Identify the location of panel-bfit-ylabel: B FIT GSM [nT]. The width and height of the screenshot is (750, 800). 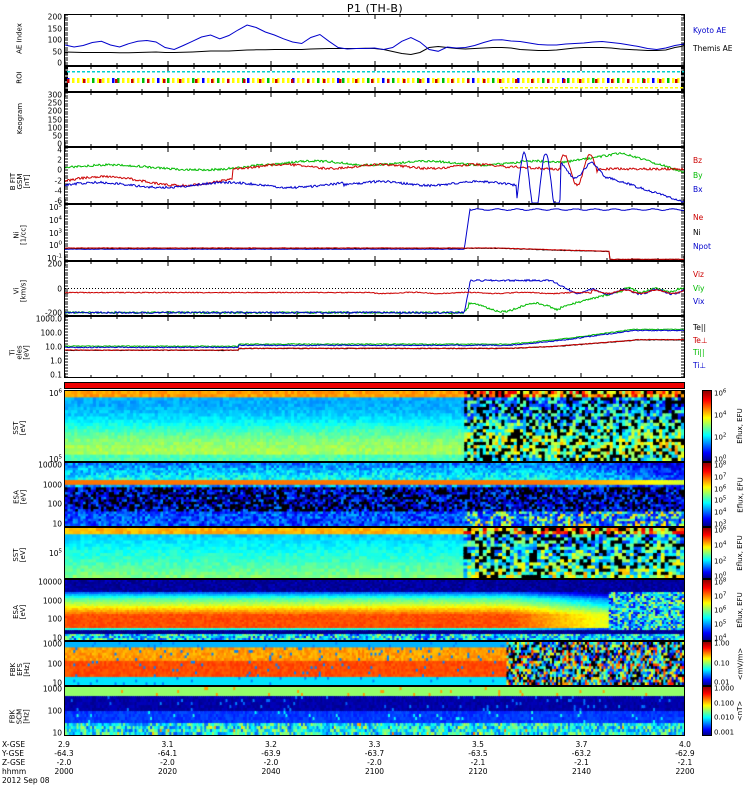
(19, 181).